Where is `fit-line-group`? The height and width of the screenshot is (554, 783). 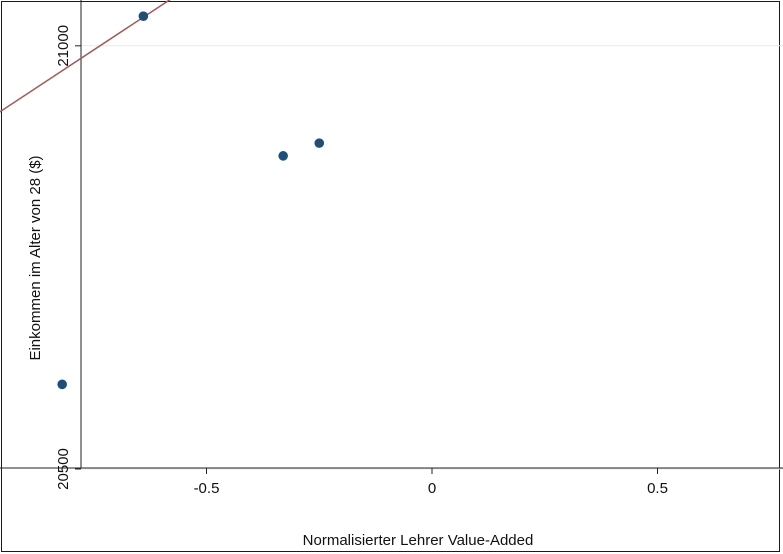 fit-line-group is located at coordinates (85, 56).